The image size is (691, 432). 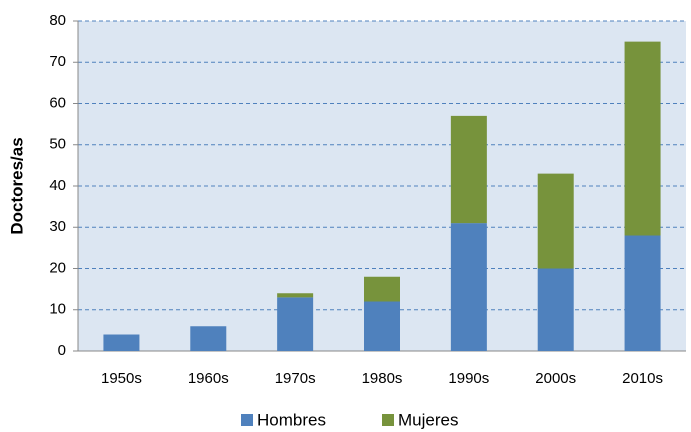 I want to click on y-axis-label: Doctores/as, so click(x=16, y=185).